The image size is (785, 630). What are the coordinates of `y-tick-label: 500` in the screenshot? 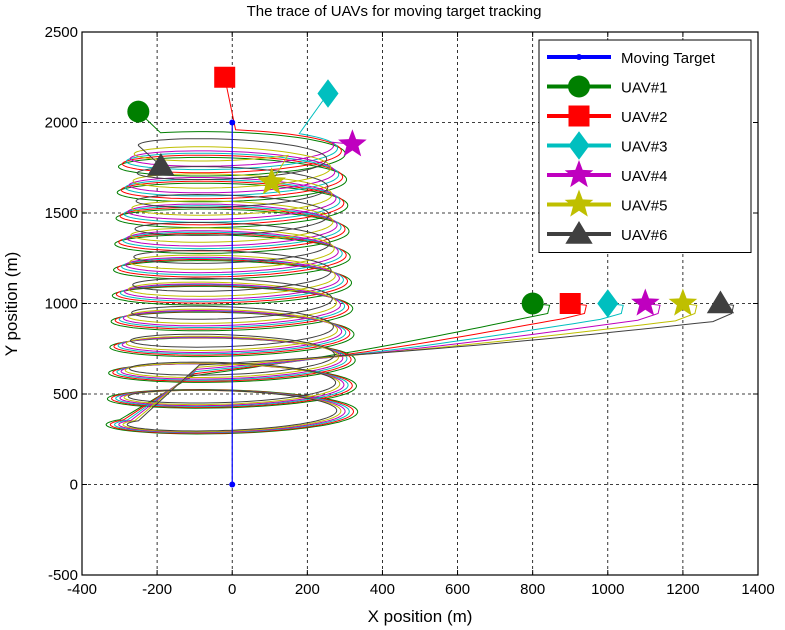 It's located at (65, 394).